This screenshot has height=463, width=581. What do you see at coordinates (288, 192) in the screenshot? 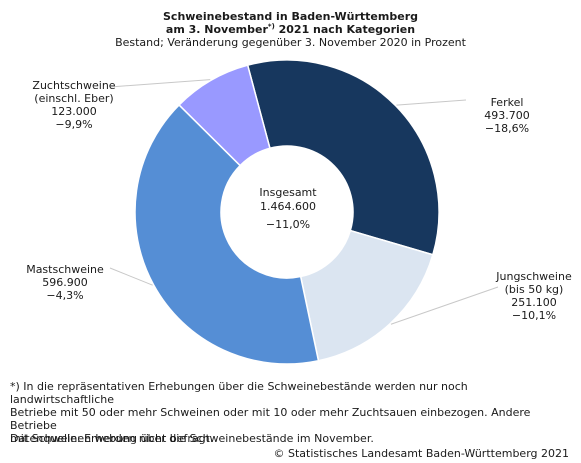
I see `total-label: Insgesamt` at bounding box center [288, 192].